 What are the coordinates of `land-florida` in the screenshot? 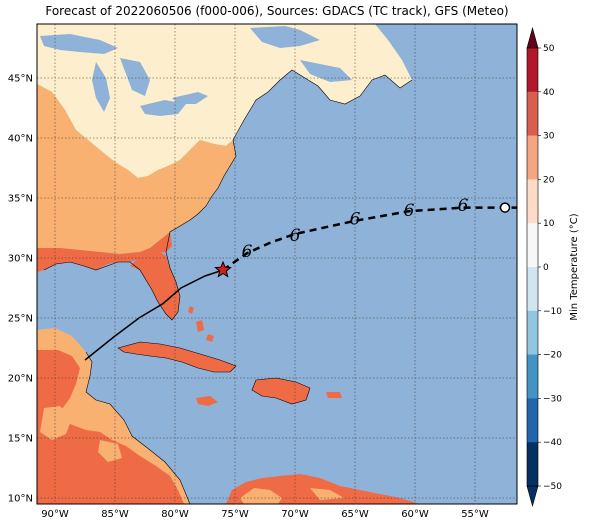 It's located at (155, 286).